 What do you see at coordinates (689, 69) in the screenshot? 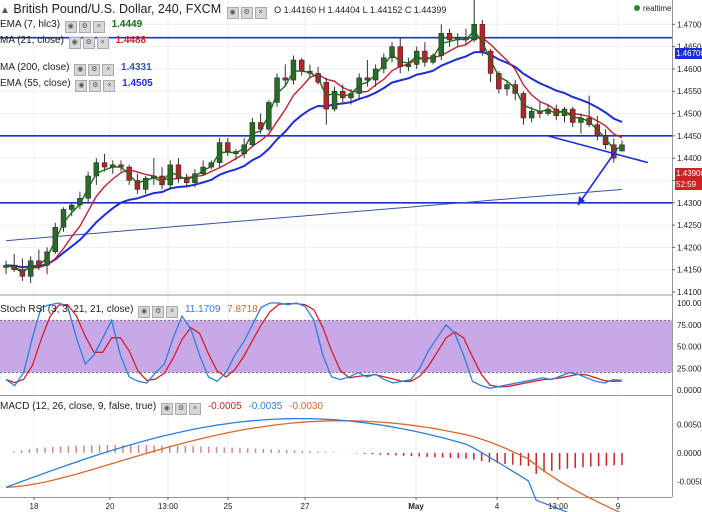
I see `price-axis-label: 1.46000` at bounding box center [689, 69].